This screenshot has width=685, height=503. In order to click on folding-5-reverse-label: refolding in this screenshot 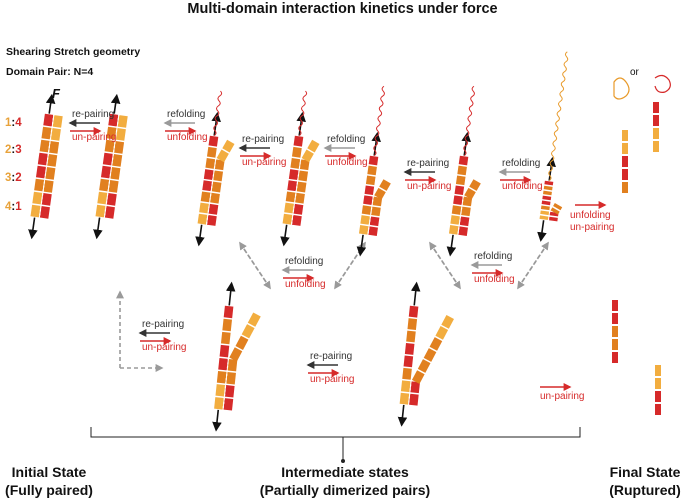, I will do `click(493, 256)`.